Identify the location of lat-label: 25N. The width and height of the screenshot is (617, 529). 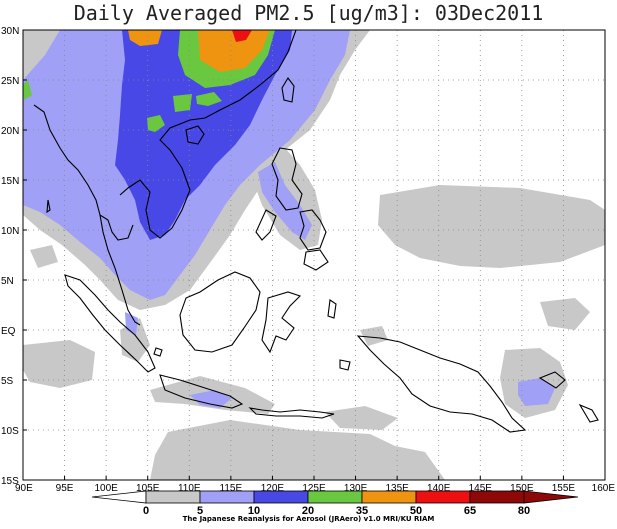
(10, 81).